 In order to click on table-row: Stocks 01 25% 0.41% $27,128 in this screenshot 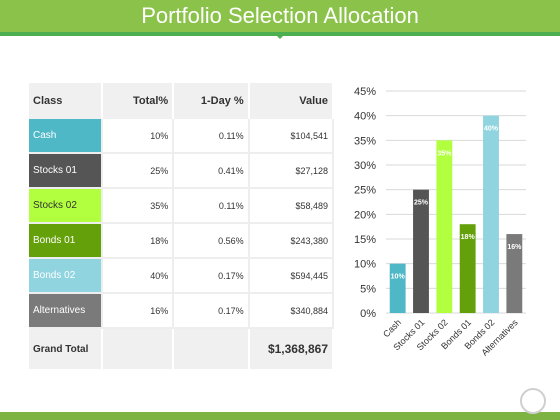, I will do `click(182, 171)`.